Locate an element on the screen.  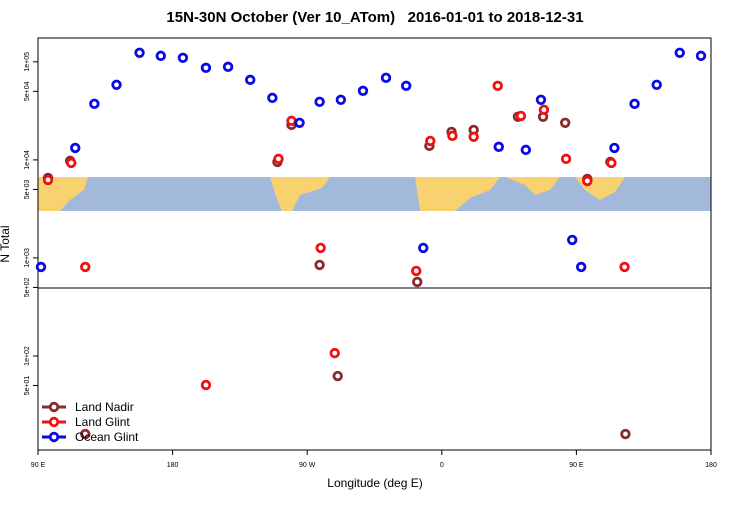
y-tick-label: 1e+03 is located at coordinates (27, 258).